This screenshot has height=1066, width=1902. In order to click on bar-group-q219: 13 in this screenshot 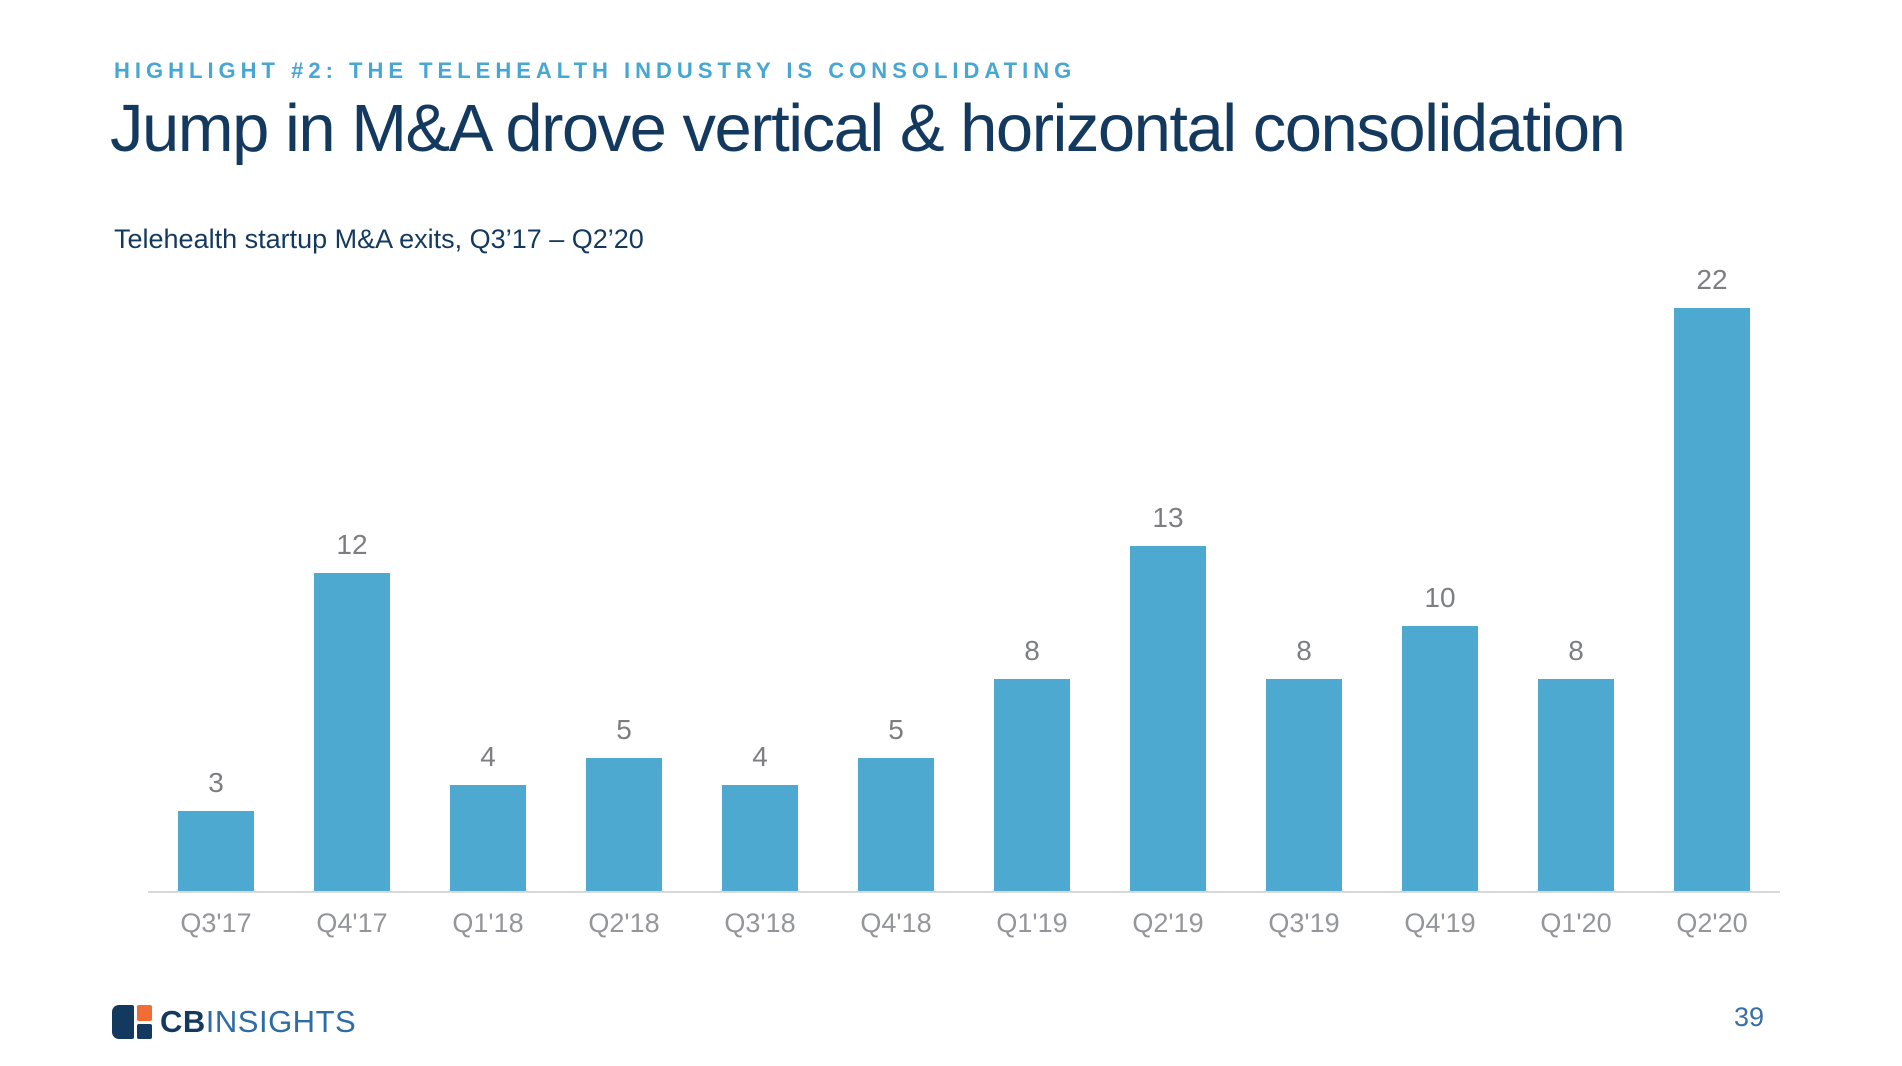, I will do `click(1168, 599)`.